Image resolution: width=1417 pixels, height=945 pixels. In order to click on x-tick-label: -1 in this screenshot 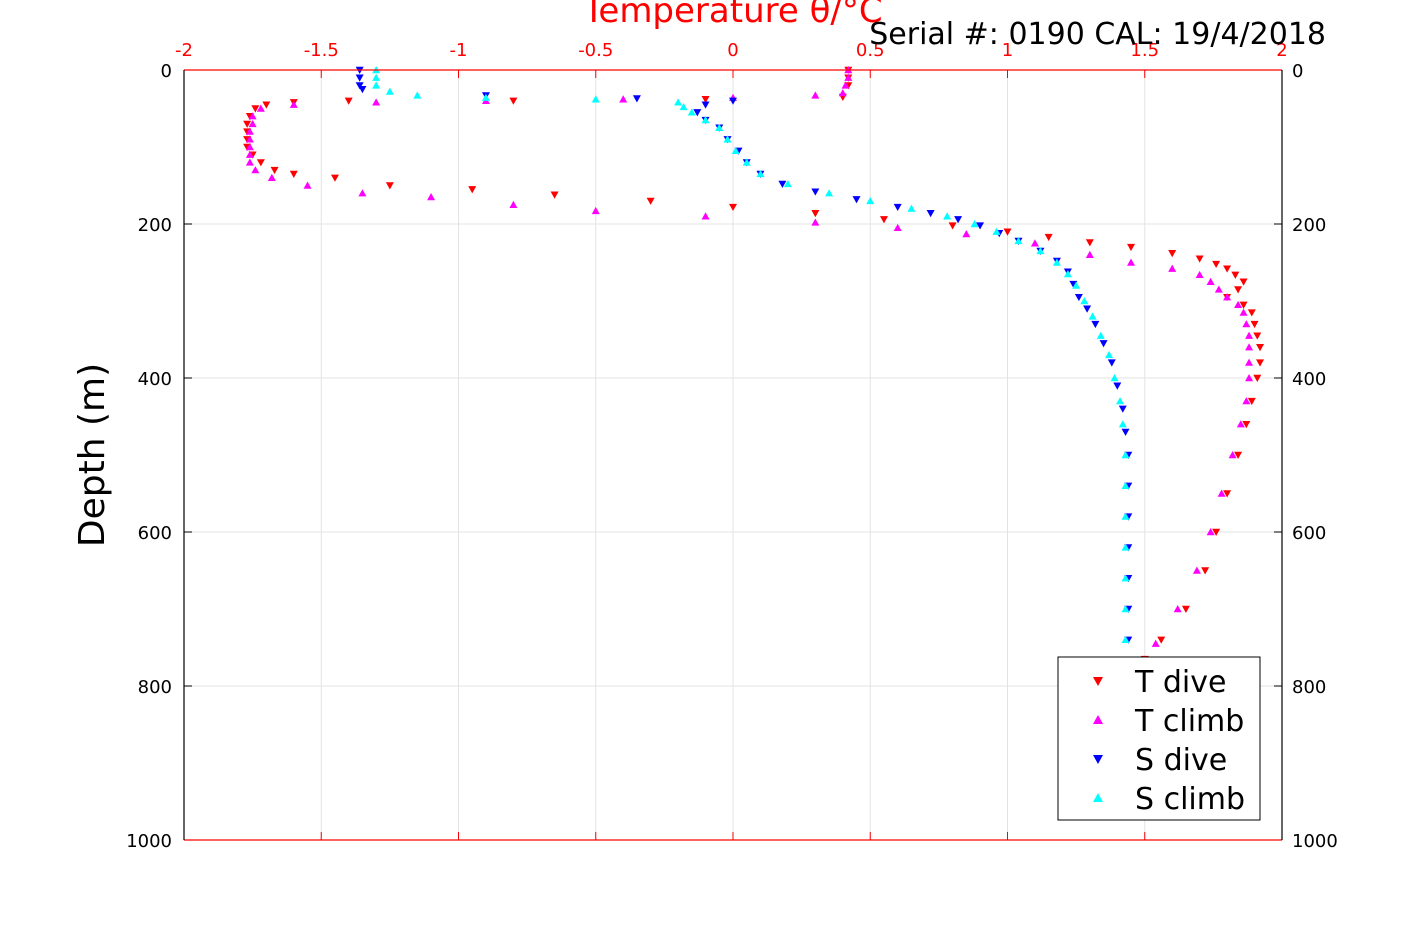, I will do `click(459, 50)`.